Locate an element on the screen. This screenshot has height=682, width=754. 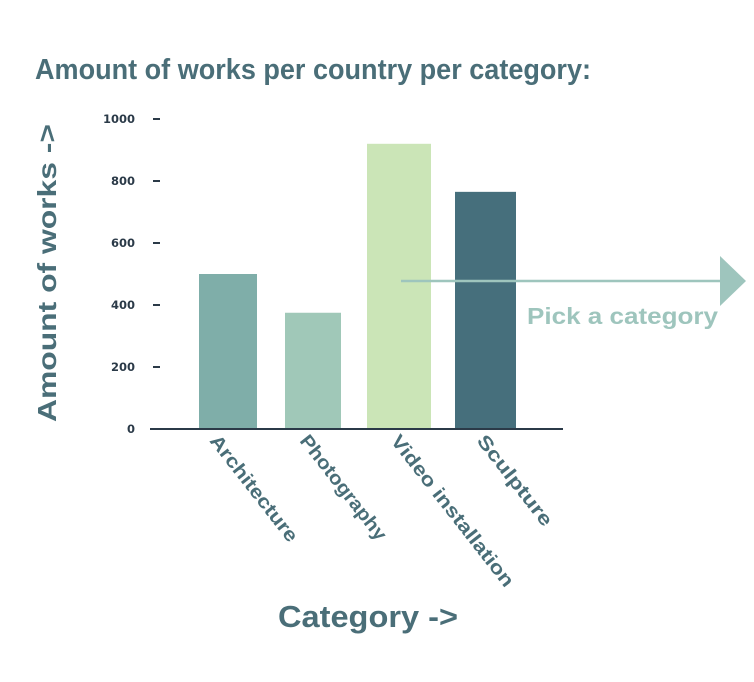
x-tick-label: Architecture is located at coordinates (253, 488).